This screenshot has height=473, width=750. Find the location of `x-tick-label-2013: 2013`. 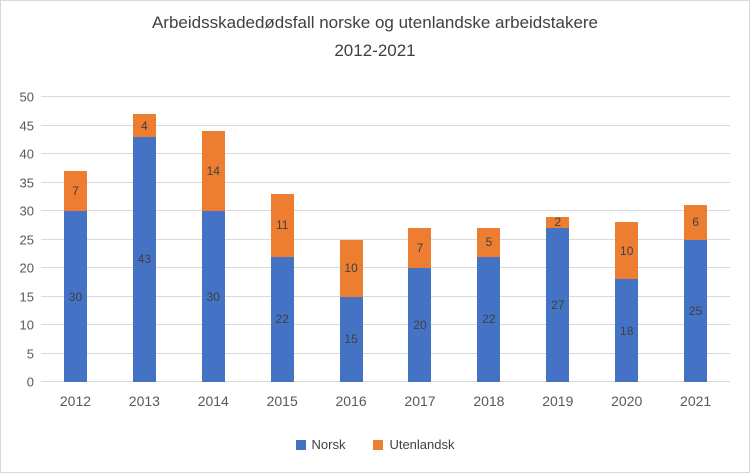

x-tick-label-2013: 2013 is located at coordinates (144, 401).